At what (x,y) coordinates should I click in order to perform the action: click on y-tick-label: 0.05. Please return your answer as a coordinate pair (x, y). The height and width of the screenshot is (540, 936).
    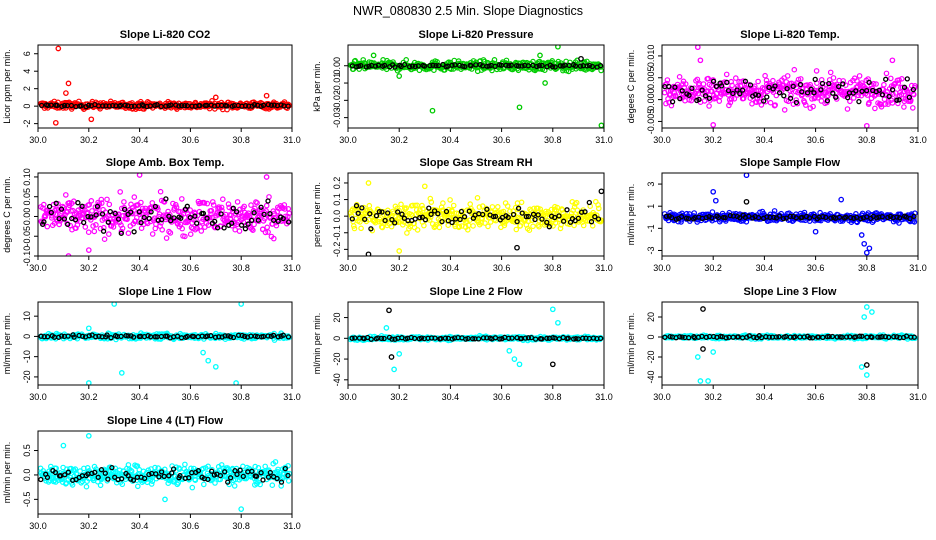
    Looking at the image, I should click on (27, 197).